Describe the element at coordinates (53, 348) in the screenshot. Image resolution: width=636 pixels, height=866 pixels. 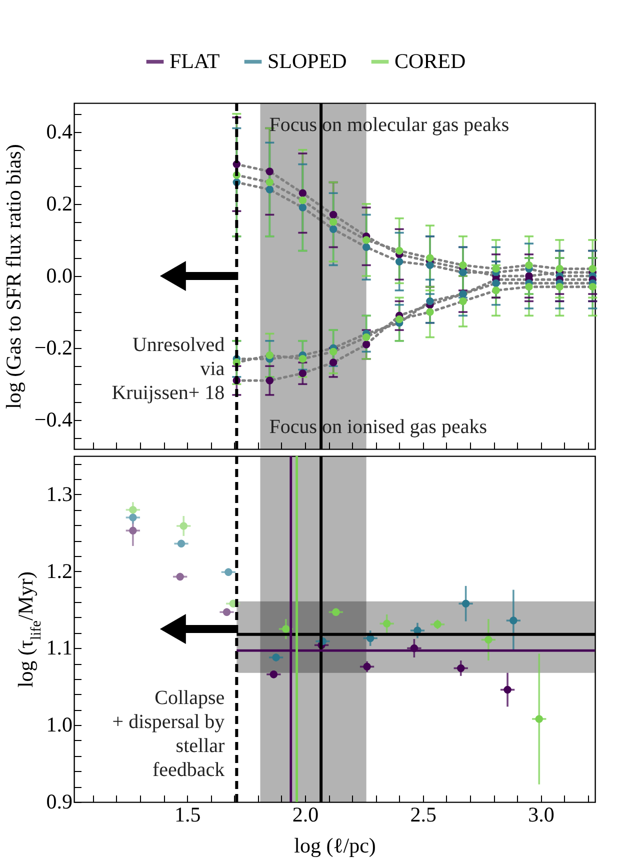
I see `y-tick-label: −0.2` at that location.